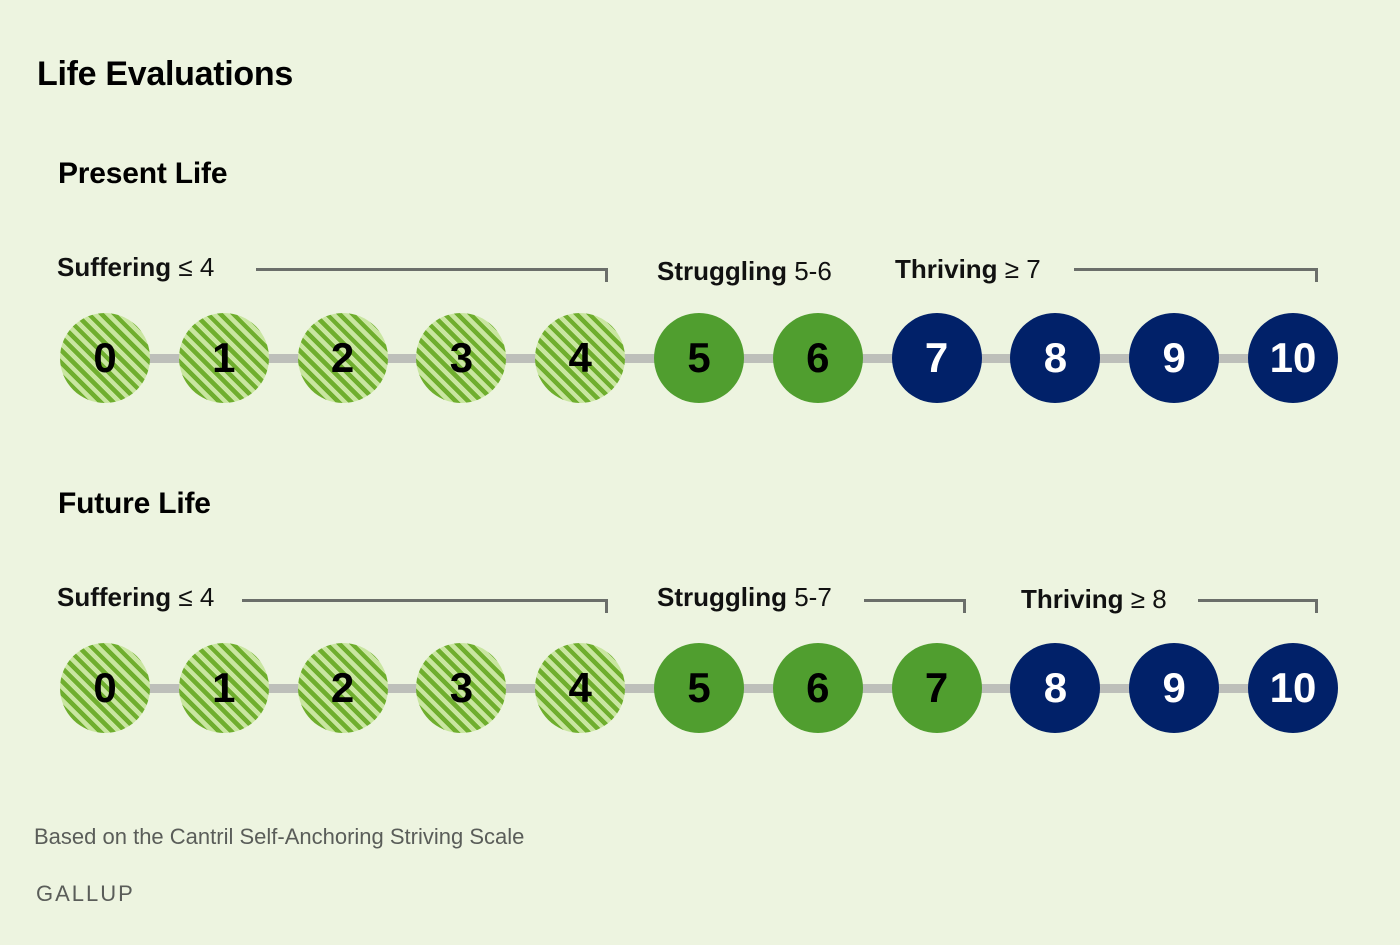 The height and width of the screenshot is (945, 1400). What do you see at coordinates (813, 271) in the screenshot?
I see `group-range: 5-6` at bounding box center [813, 271].